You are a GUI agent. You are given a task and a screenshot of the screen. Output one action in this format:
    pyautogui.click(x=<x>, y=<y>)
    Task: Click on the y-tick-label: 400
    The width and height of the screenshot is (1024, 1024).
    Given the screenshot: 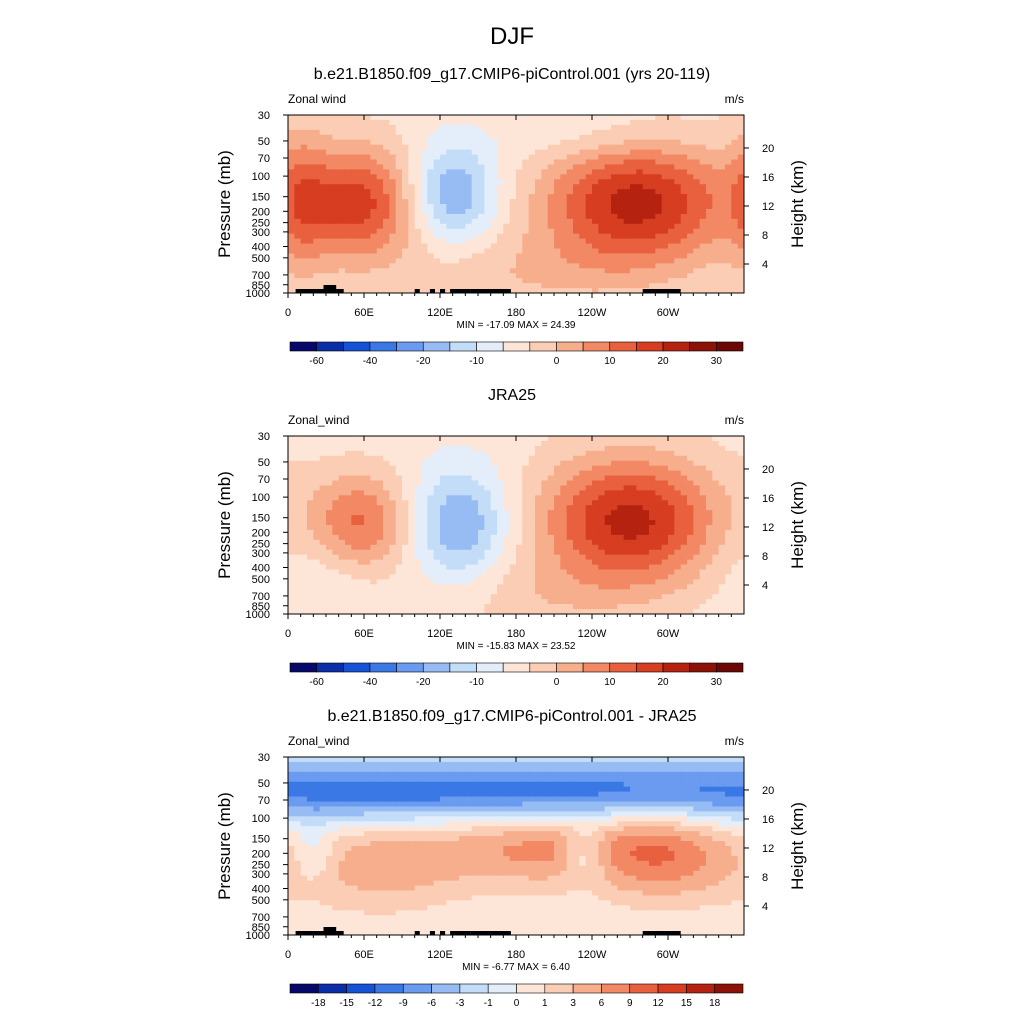 What is the action you would take?
    pyautogui.click(x=261, y=247)
    